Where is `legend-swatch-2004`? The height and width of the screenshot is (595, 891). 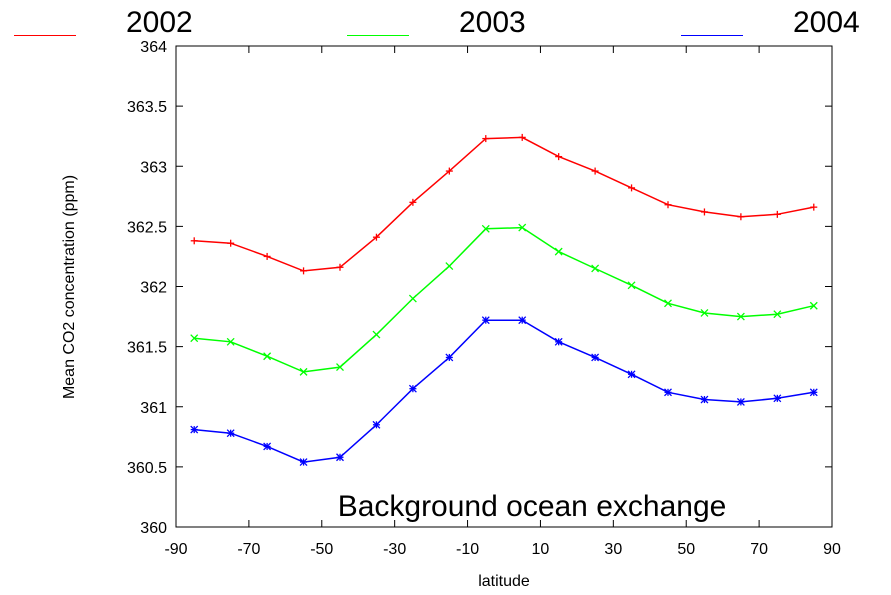 legend-swatch-2004 is located at coordinates (712, 35).